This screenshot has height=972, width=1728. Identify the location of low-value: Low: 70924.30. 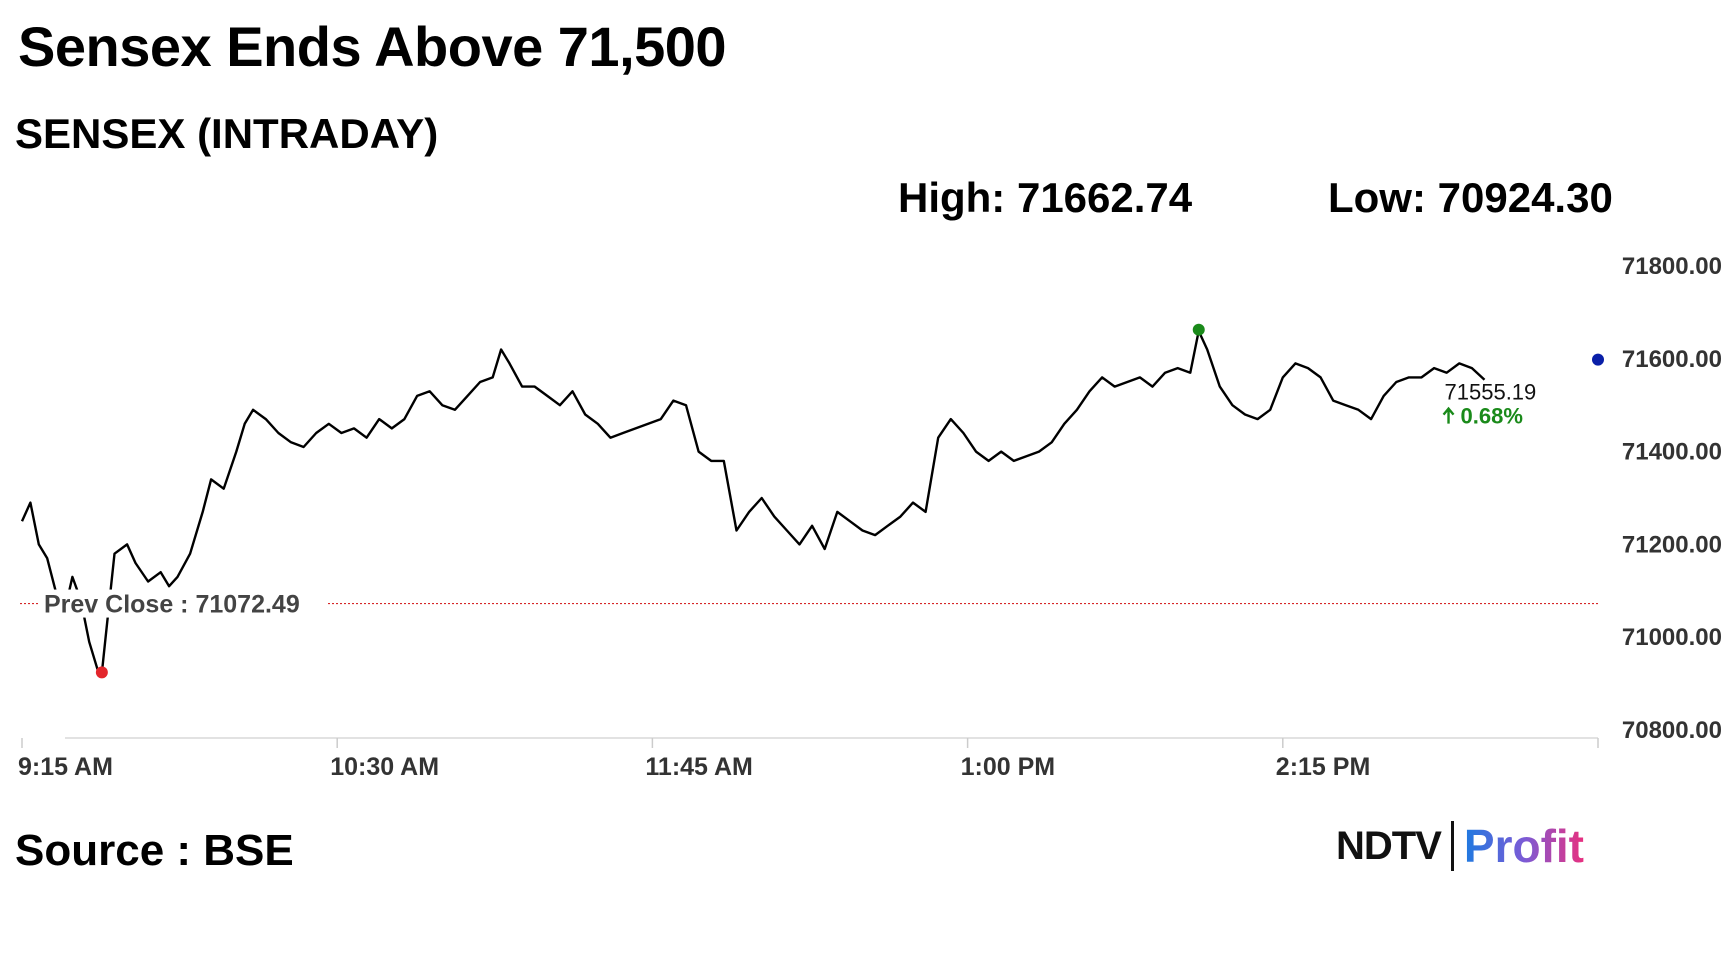
(1470, 197).